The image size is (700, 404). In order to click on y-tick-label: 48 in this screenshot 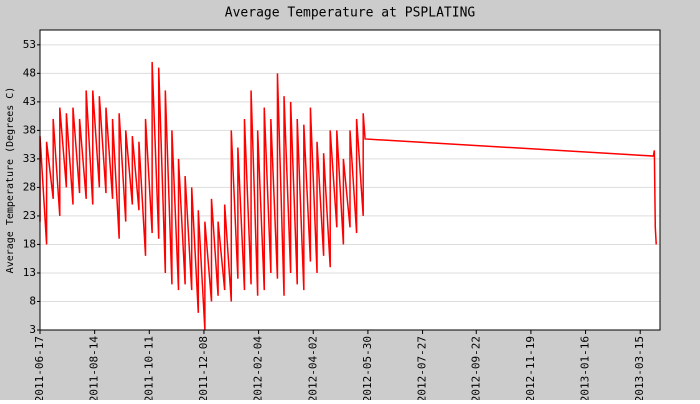, I will do `click(29, 72)`.